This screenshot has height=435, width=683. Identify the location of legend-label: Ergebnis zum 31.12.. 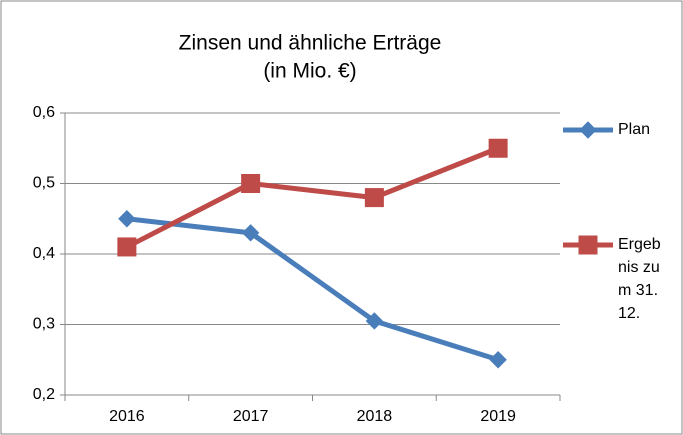
(639, 279).